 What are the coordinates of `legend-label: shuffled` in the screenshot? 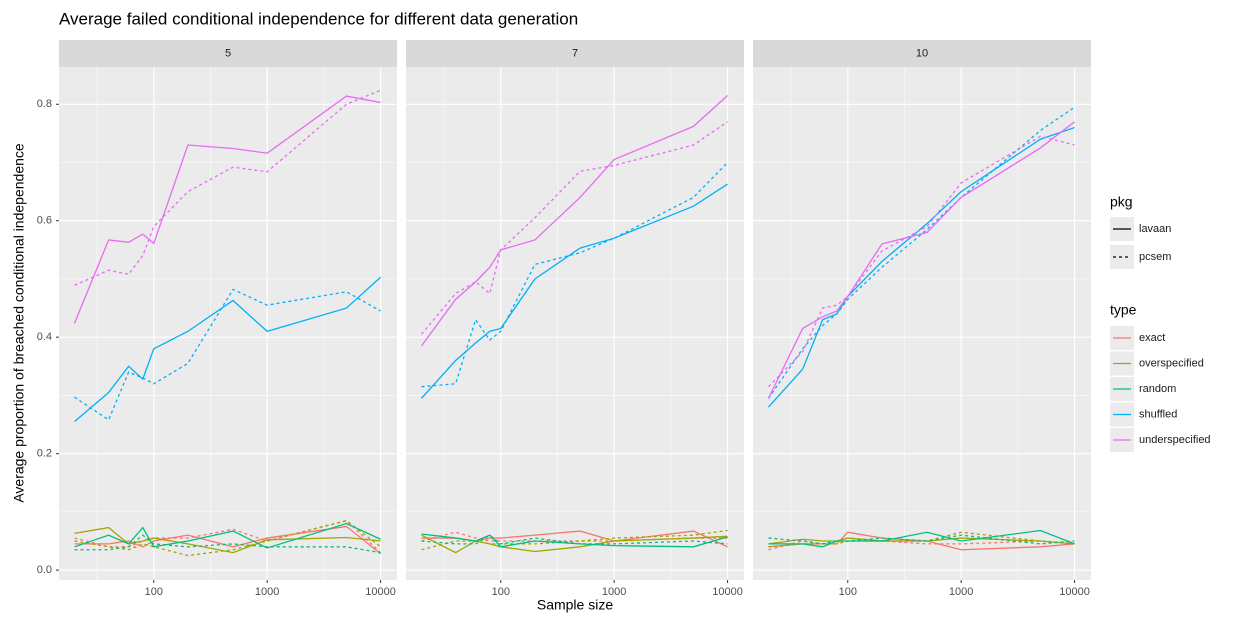 It's located at (1158, 414).